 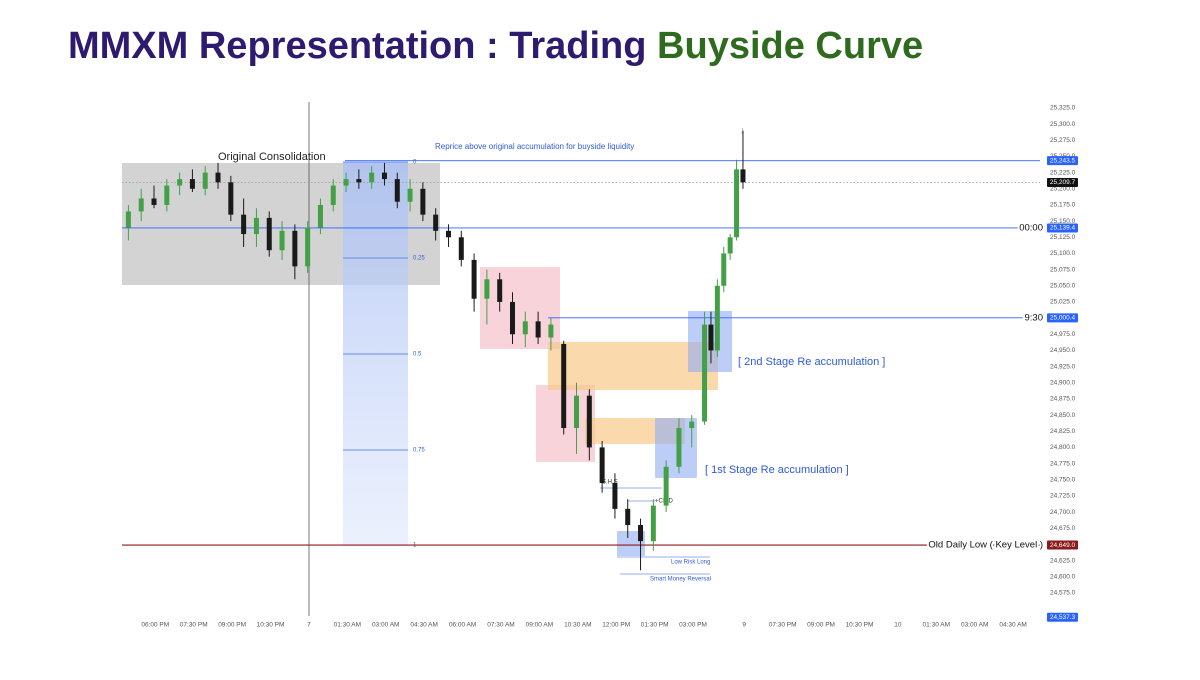 I want to click on y-tick-label: 24,900.0, so click(x=1063, y=382).